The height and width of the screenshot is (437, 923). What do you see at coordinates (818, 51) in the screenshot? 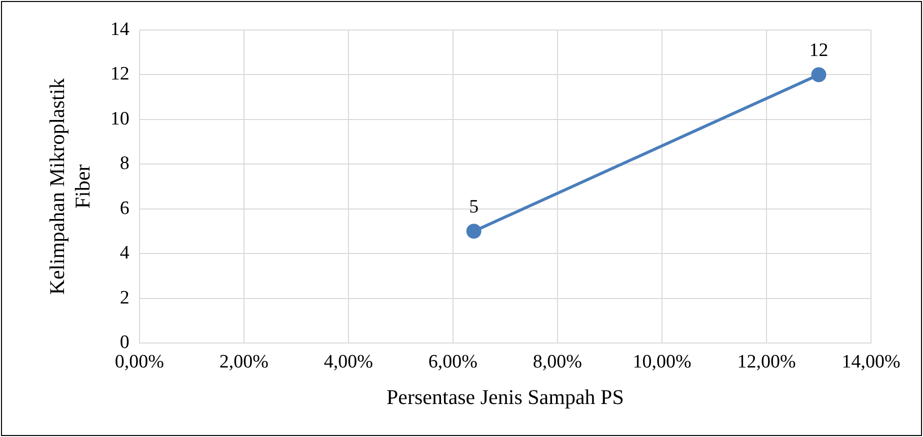
I see `data-label: 12` at bounding box center [818, 51].